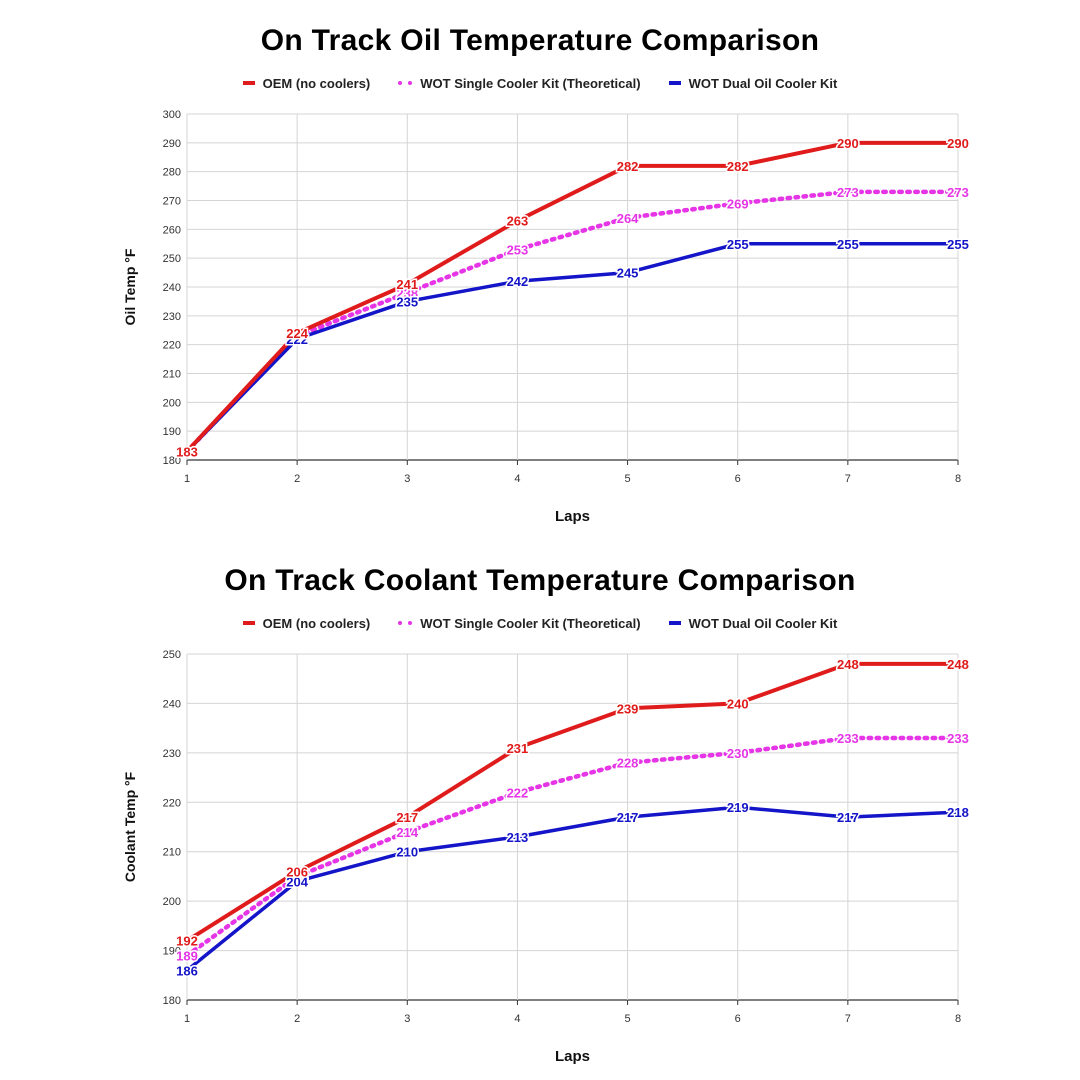 This screenshot has height=1080, width=1080. Describe the element at coordinates (738, 753) in the screenshot. I see `data-label: 230` at that location.